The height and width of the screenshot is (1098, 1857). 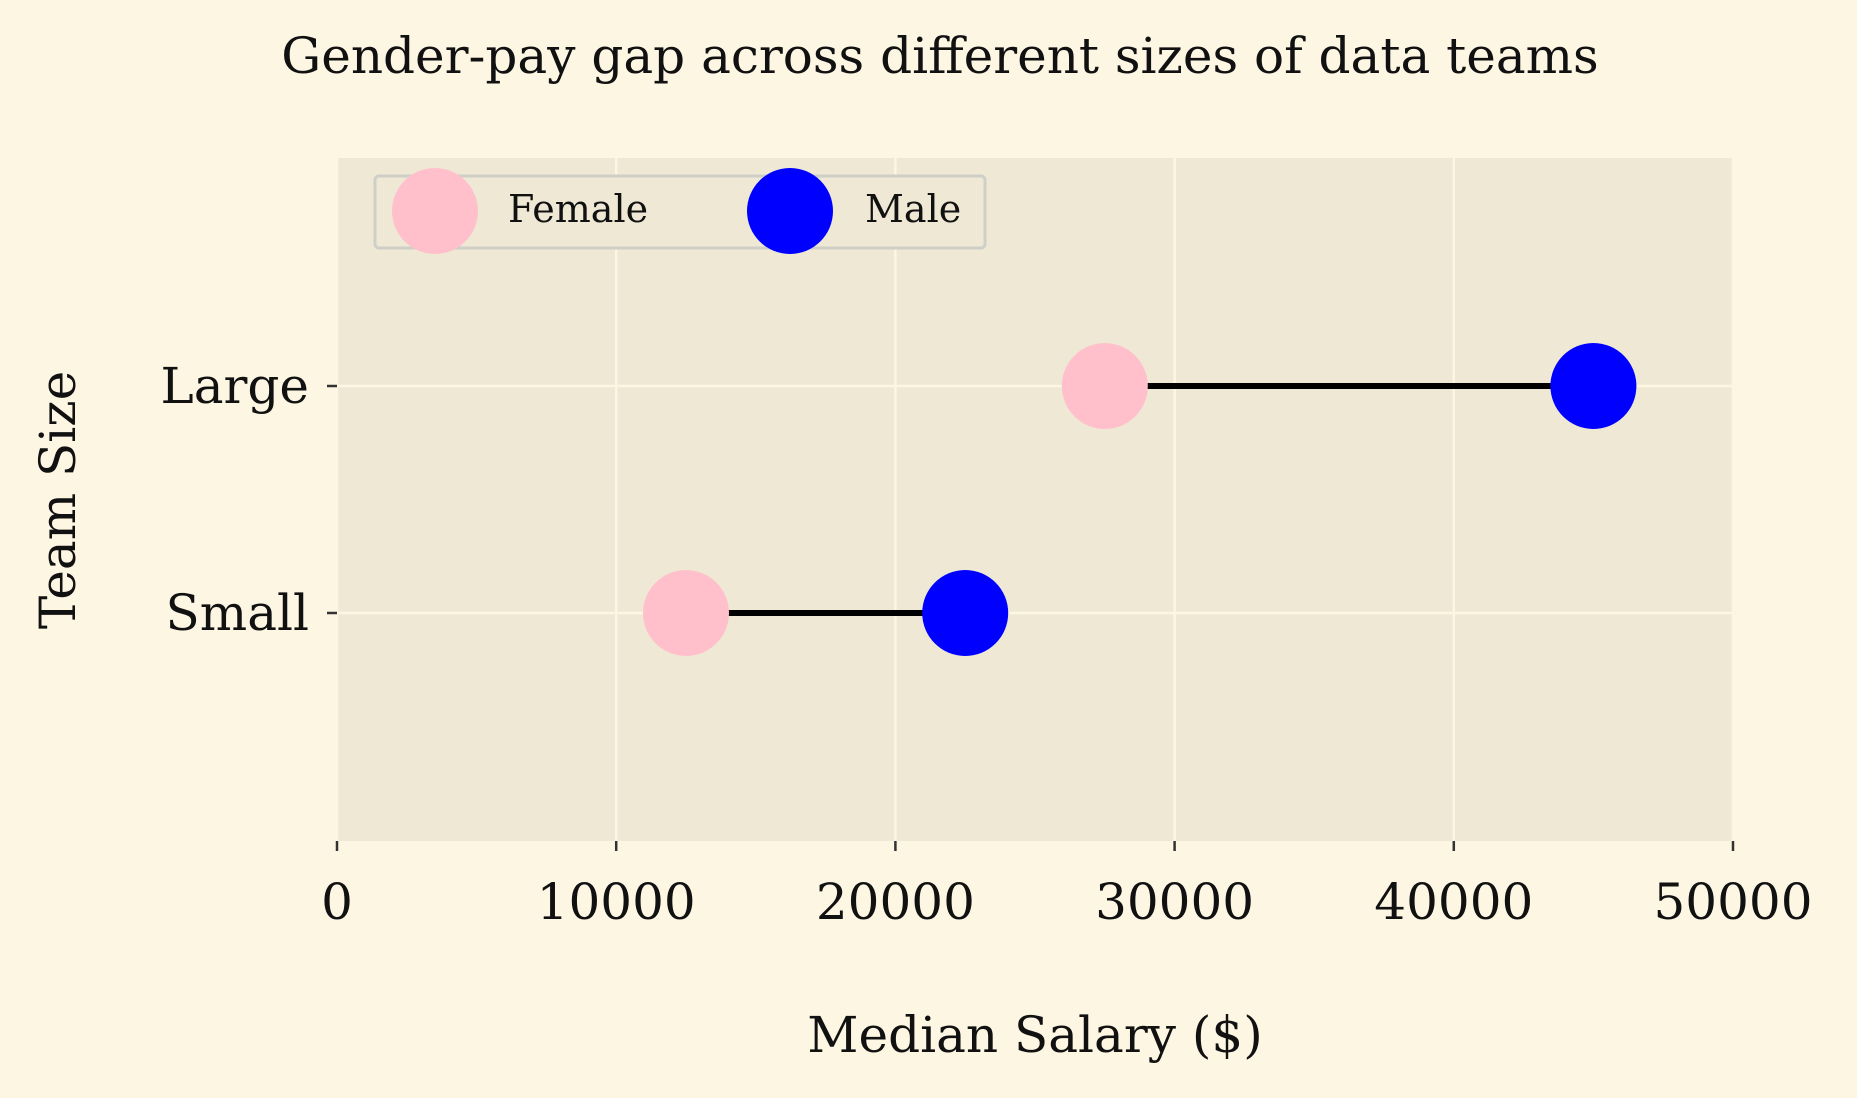 What do you see at coordinates (1453, 902) in the screenshot?
I see `x-tick-label: 40000` at bounding box center [1453, 902].